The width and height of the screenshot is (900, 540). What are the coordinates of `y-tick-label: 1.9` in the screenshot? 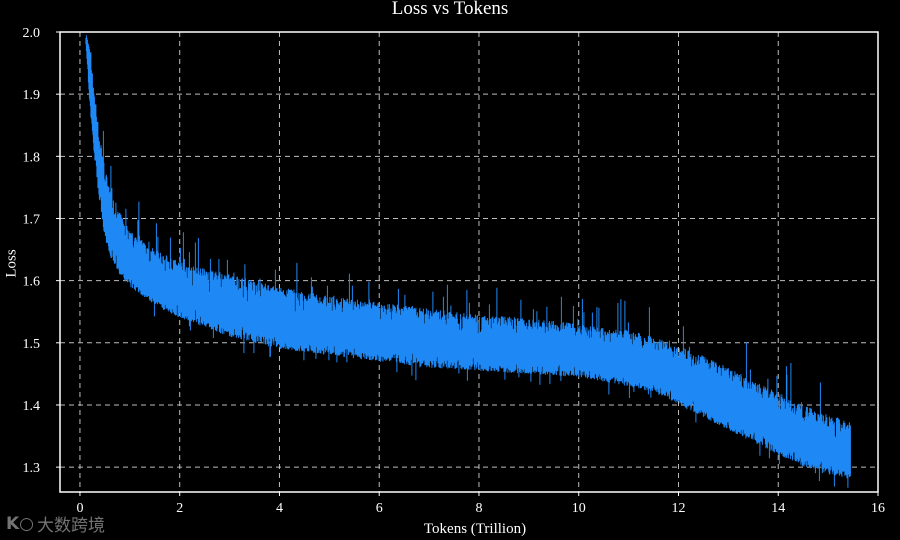 It's located at (32, 95).